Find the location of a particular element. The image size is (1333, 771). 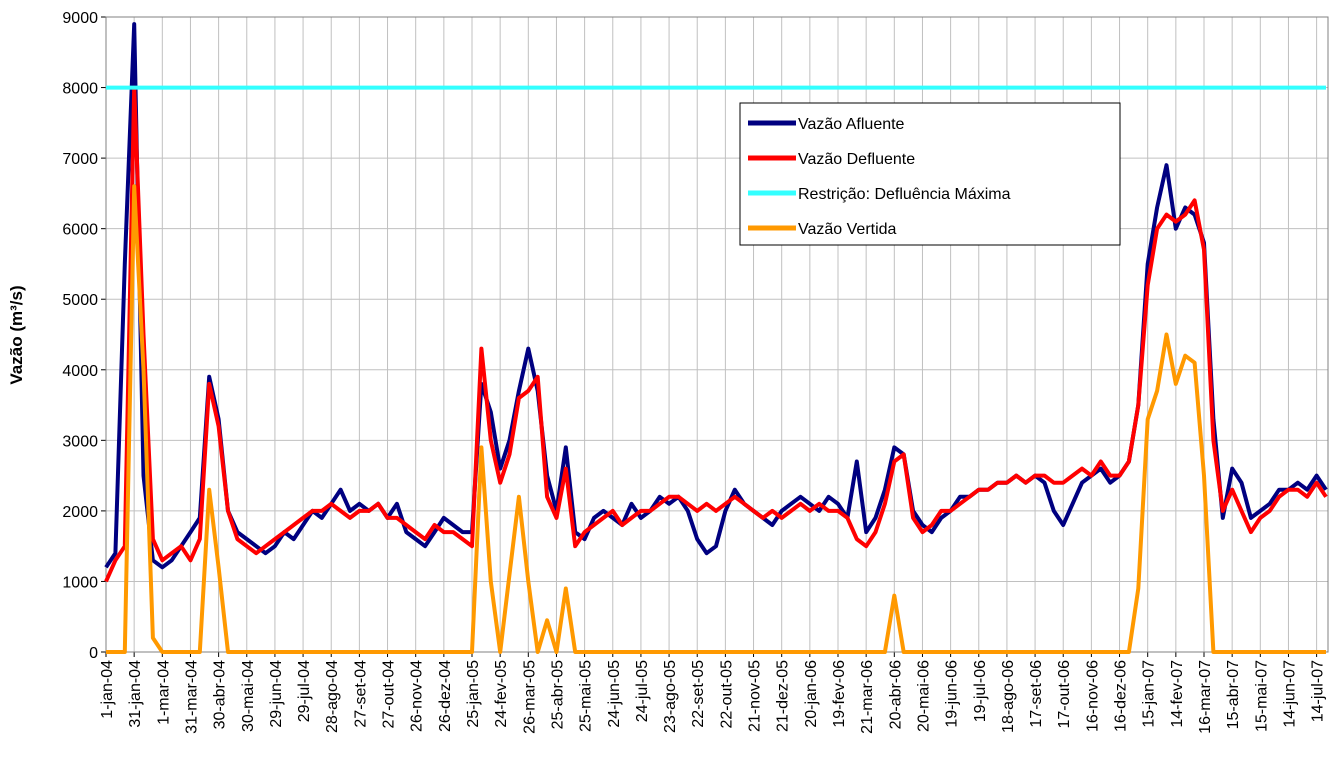

x-tick-label: 17-set-06 is located at coordinates (1036, 694).